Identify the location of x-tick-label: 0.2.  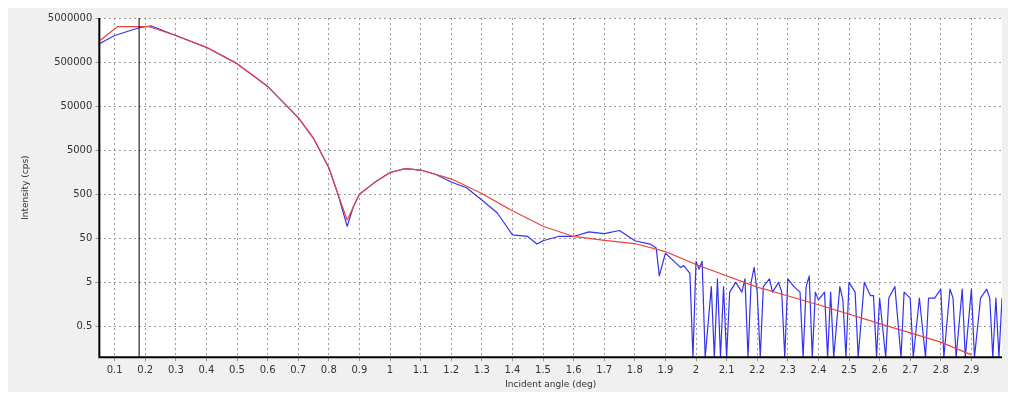
(145, 369).